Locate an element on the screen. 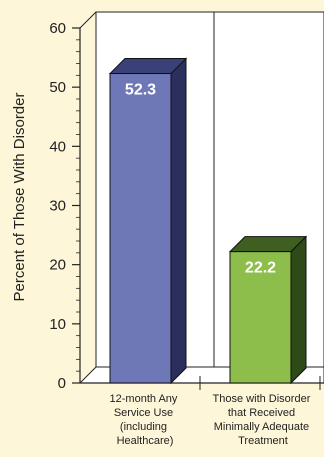  x-category-label-1-line-2: Service Use is located at coordinates (143, 413).